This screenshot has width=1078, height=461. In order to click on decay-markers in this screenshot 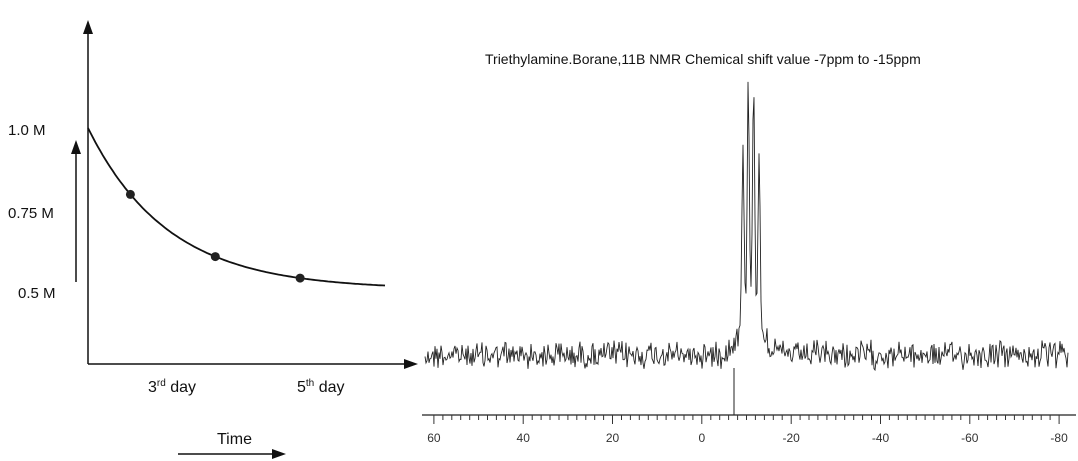, I will do `click(215, 236)`.